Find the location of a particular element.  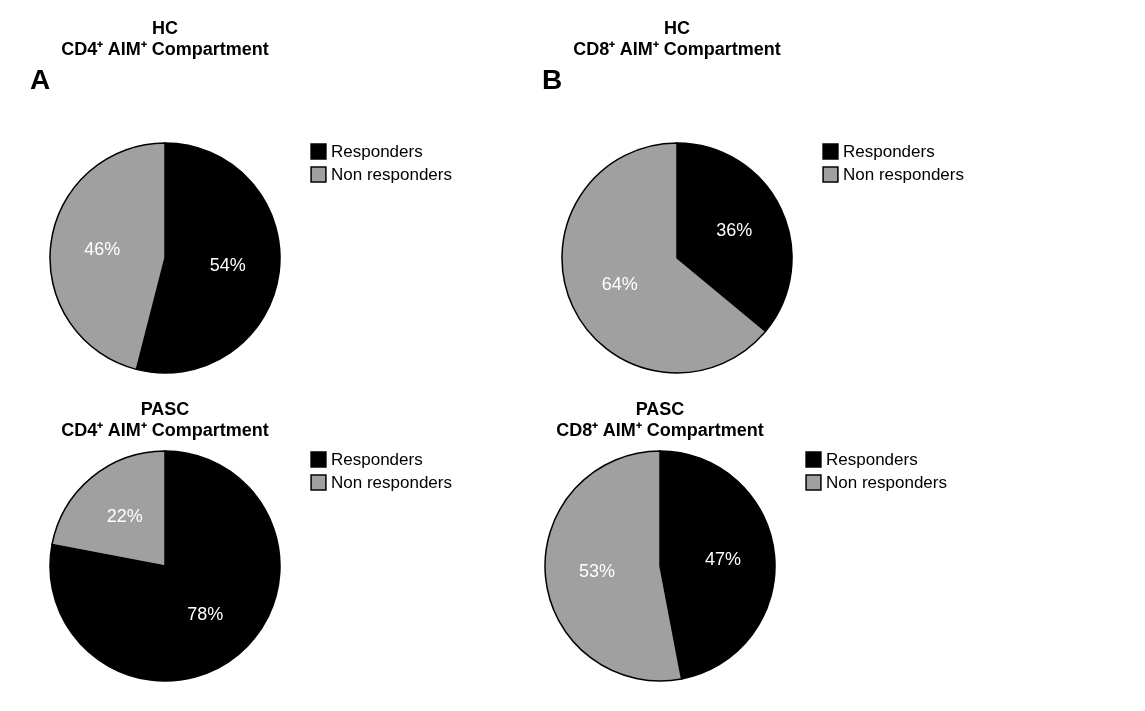

data-label: 78% is located at coordinates (205, 613).